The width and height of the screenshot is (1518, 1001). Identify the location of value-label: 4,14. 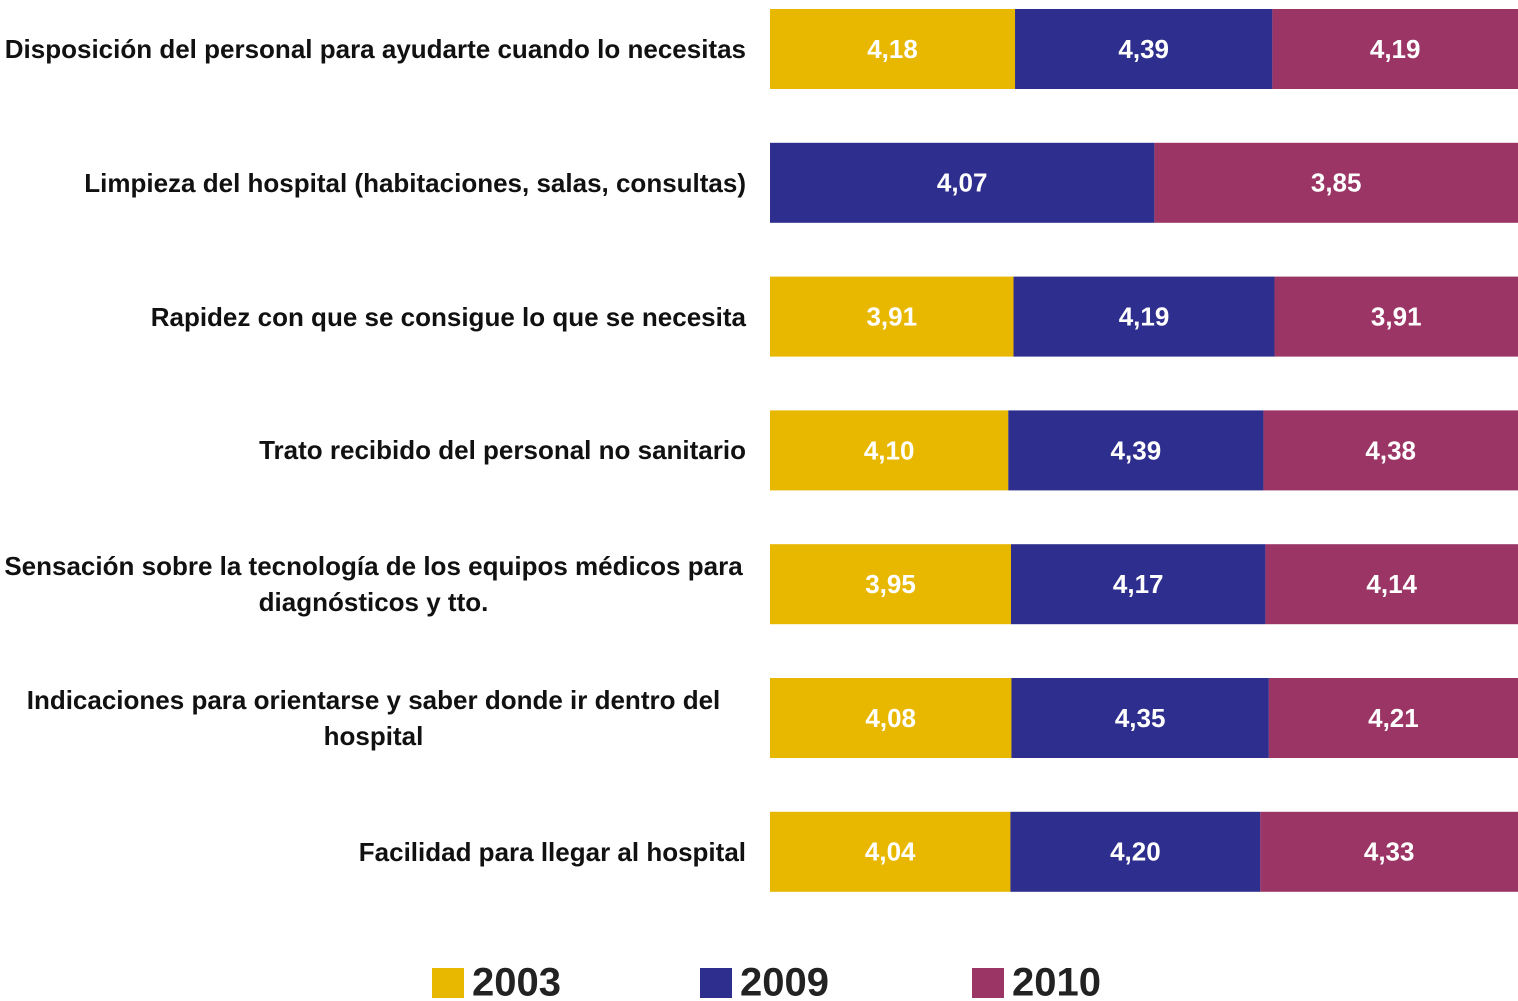
(1391, 584).